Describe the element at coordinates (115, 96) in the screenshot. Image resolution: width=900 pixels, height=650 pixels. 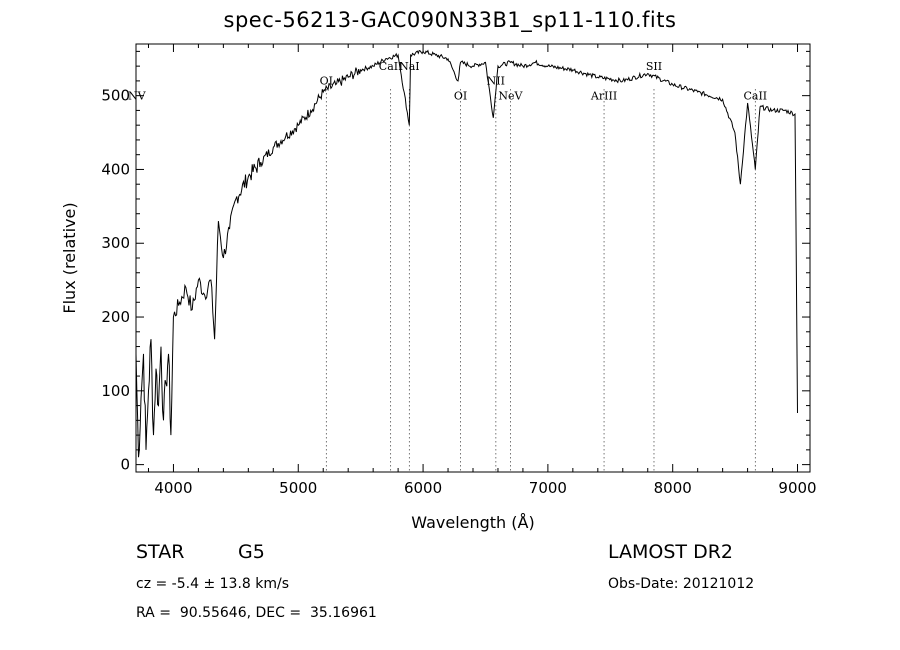
I see `y-tick-label: 500` at that location.